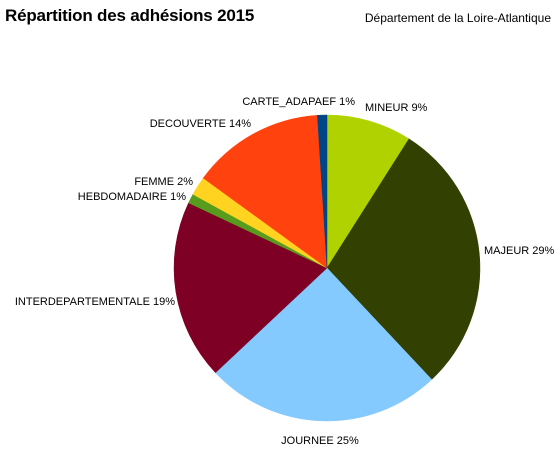 The height and width of the screenshot is (463, 560). I want to click on chart-title: Répartition des adhésions 2015, so click(130, 15).